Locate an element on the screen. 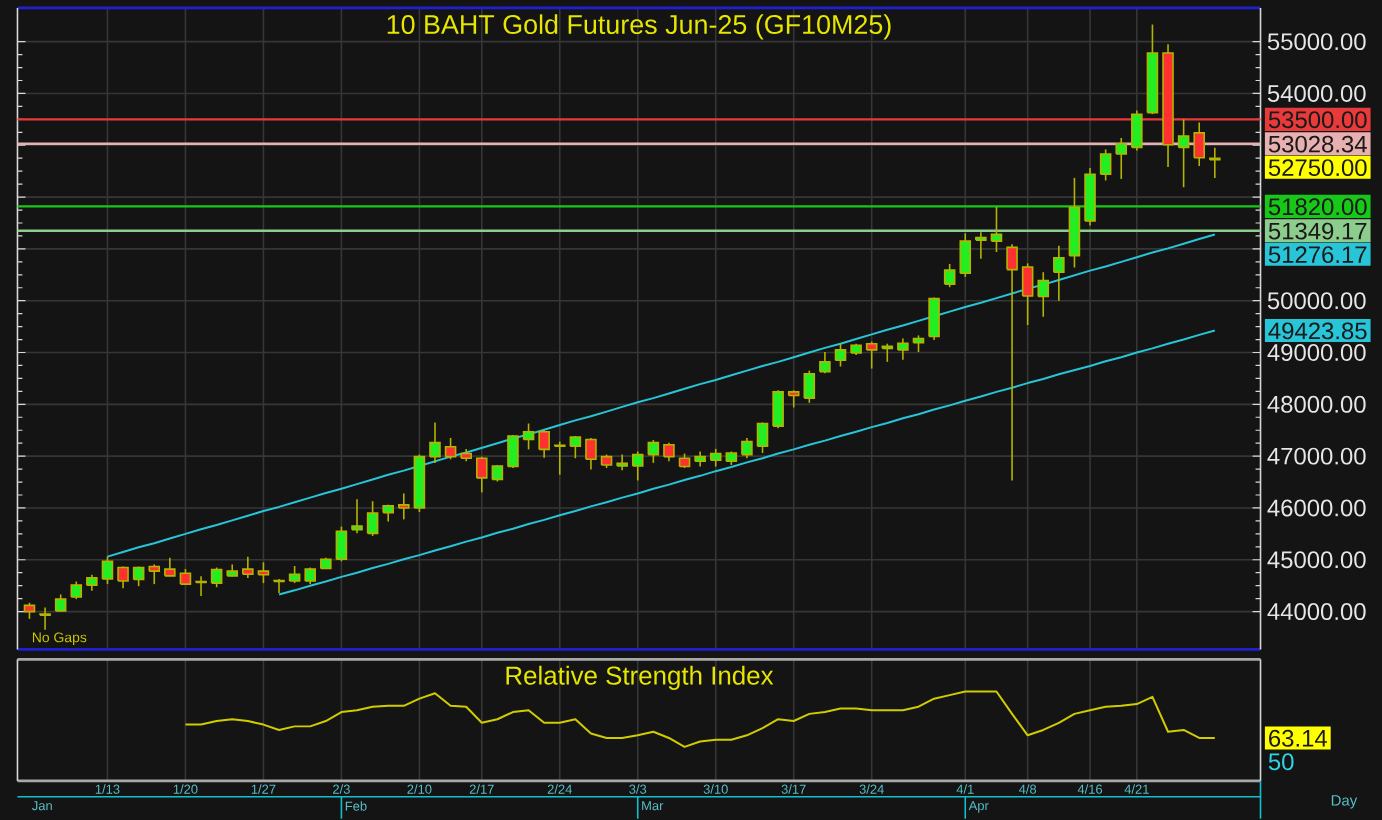  y-tick-label: 44000.00 is located at coordinates (1316, 611).